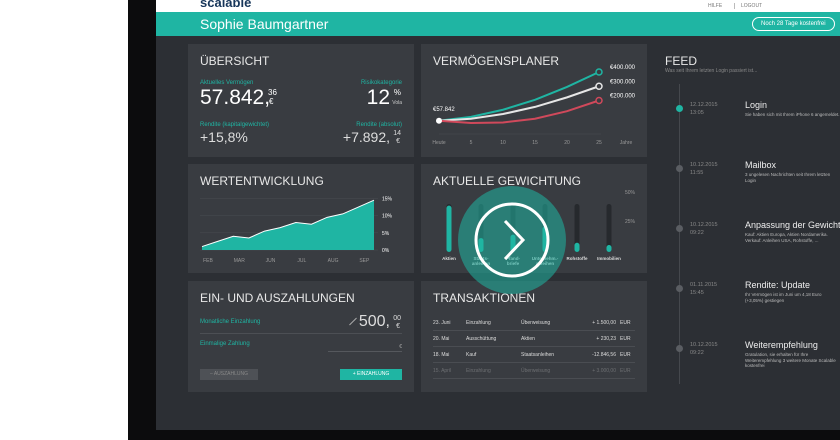  What do you see at coordinates (697, 293) in the screenshot?
I see `feed-time: 15:45` at bounding box center [697, 293].